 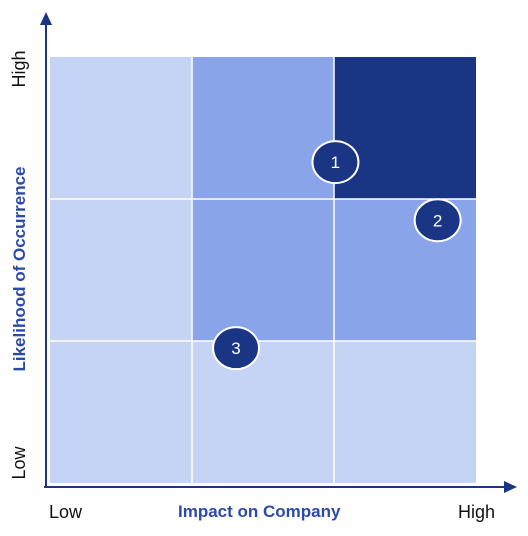 What do you see at coordinates (19, 269) in the screenshot?
I see `y-axis-title: Likelihood of Occurrence` at bounding box center [19, 269].